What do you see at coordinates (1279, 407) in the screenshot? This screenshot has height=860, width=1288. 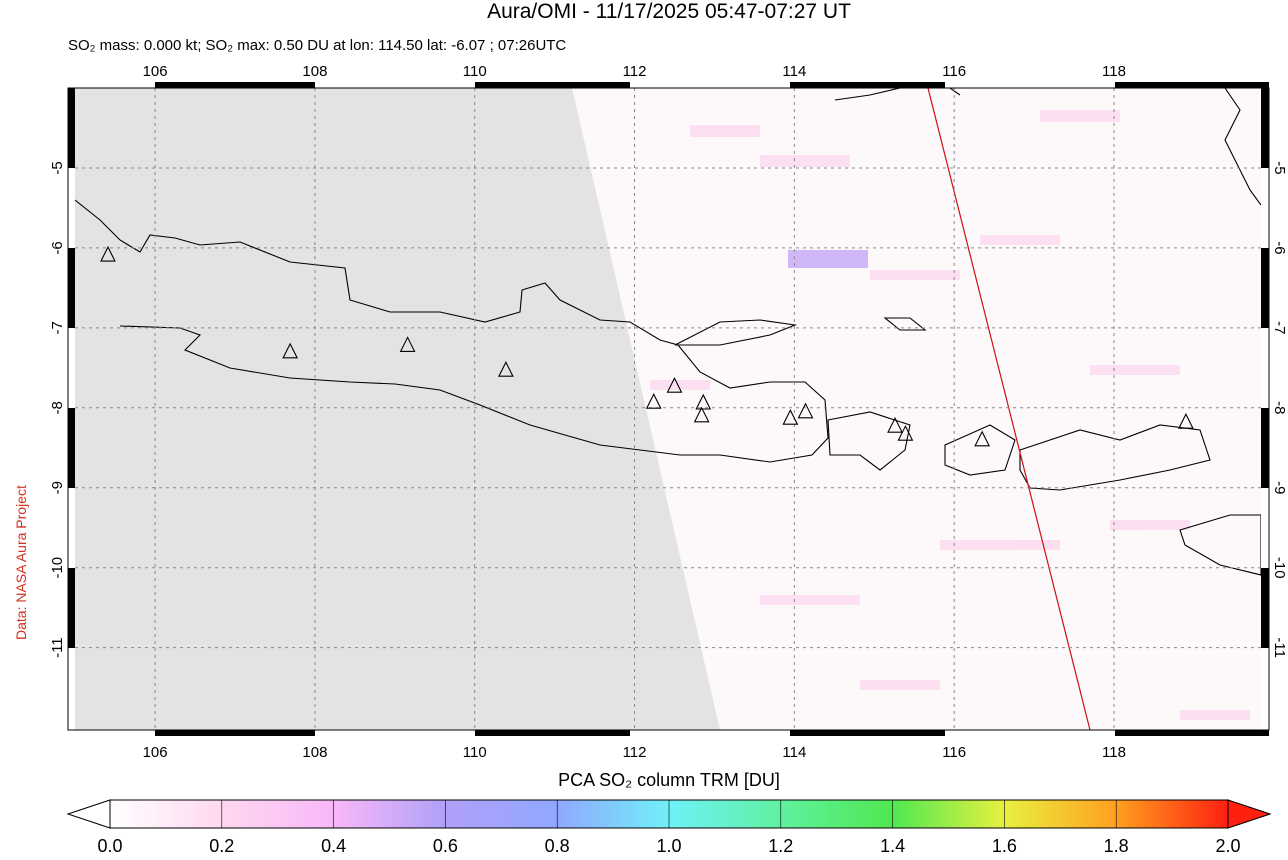 I see `lat-label-right: -8` at bounding box center [1279, 407].